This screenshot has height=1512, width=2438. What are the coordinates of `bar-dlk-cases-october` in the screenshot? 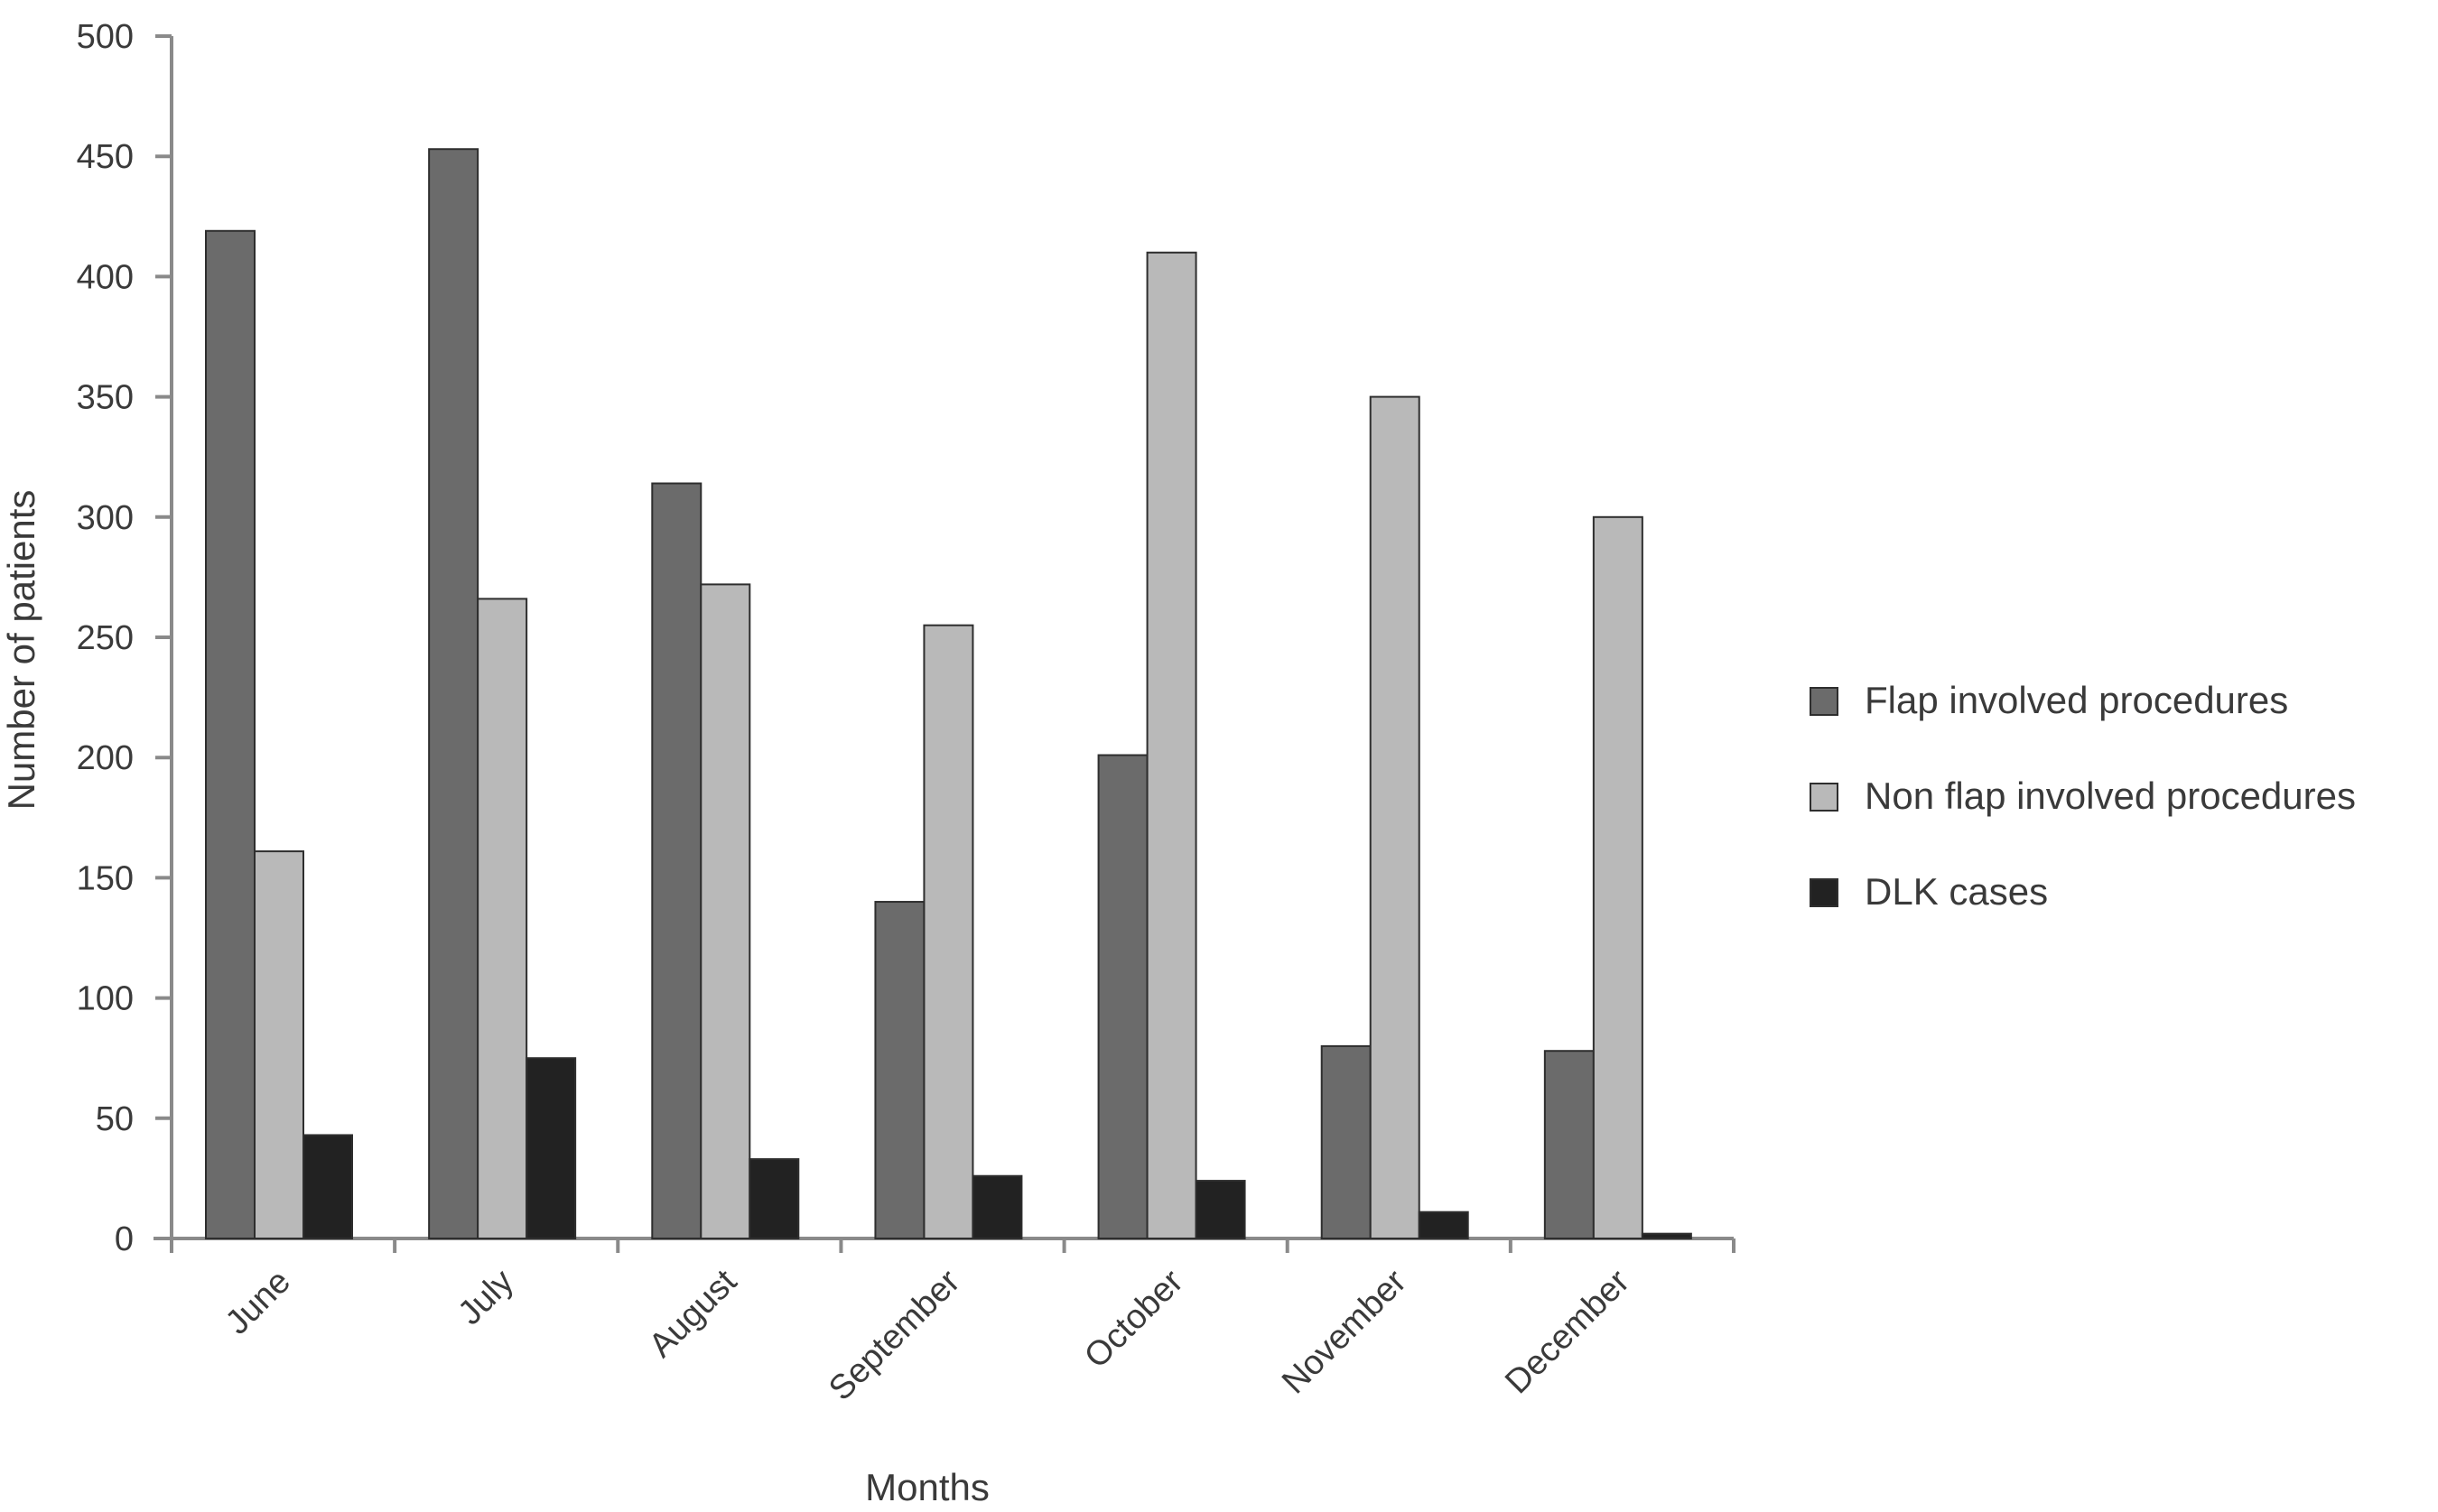 It's located at (1220, 1209).